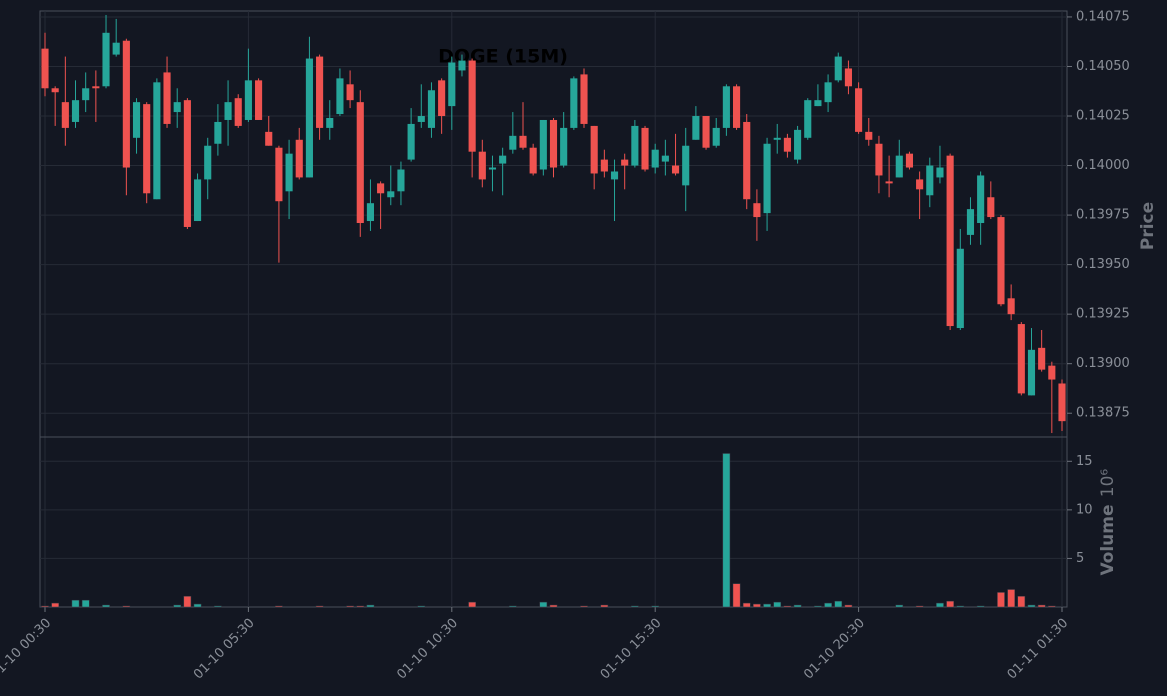 This screenshot has height=696, width=1167. Describe the element at coordinates (834, 649) in the screenshot. I see `x-tick-label: 01-10 20:30` at that location.